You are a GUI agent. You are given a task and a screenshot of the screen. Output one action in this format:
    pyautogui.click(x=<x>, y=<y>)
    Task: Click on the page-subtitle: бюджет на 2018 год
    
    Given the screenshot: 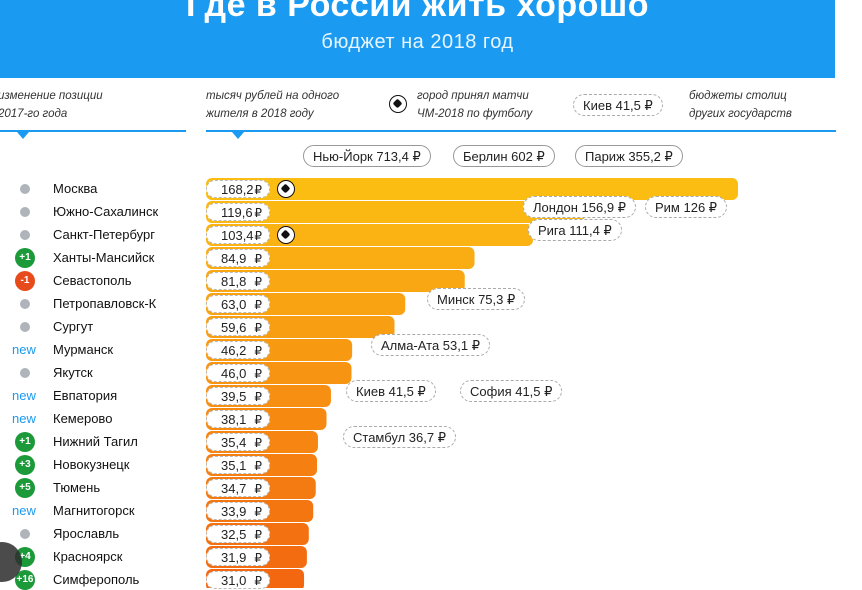 What is the action you would take?
    pyautogui.click(x=417, y=42)
    